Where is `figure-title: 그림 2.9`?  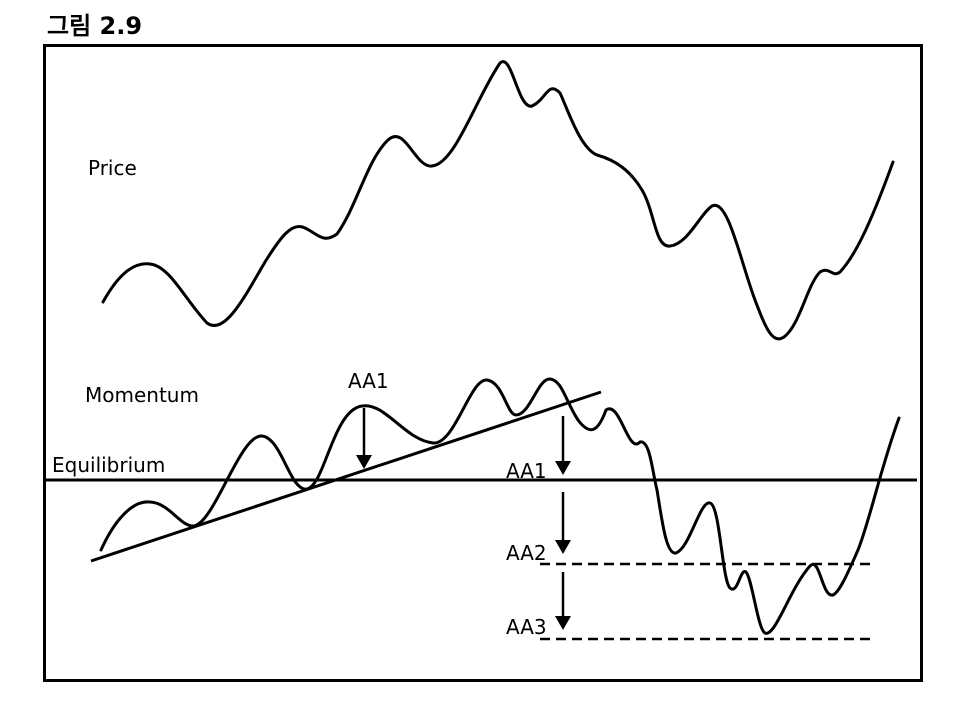
figure-title: 그림 2.9 is located at coordinates (95, 26).